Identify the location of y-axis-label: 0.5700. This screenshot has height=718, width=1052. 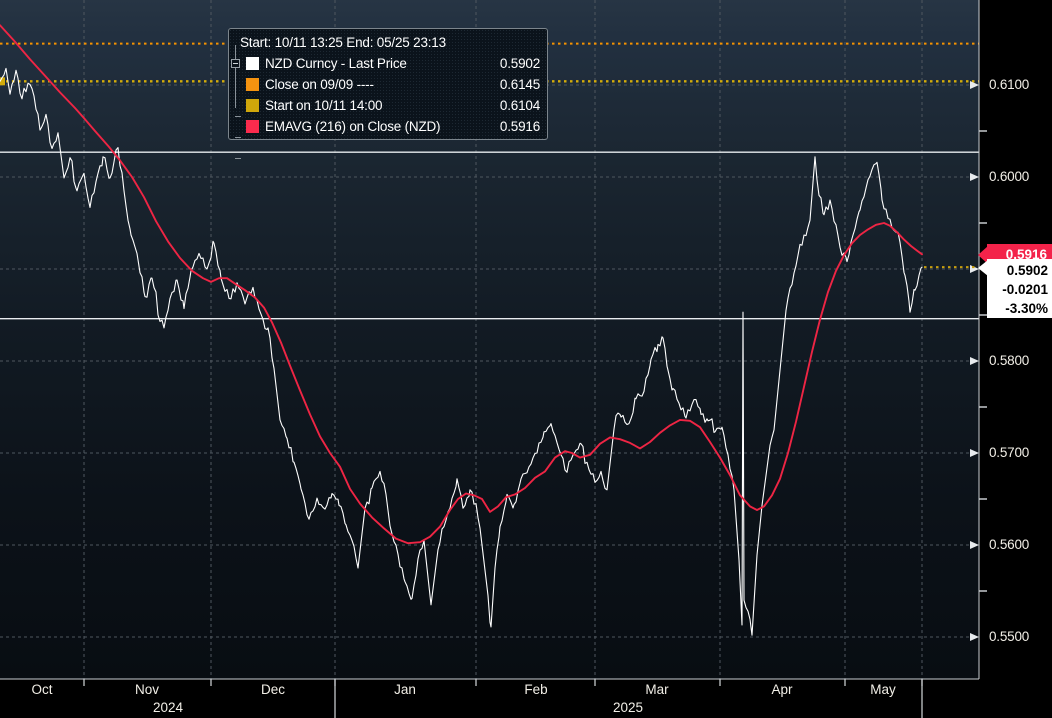
(1009, 452).